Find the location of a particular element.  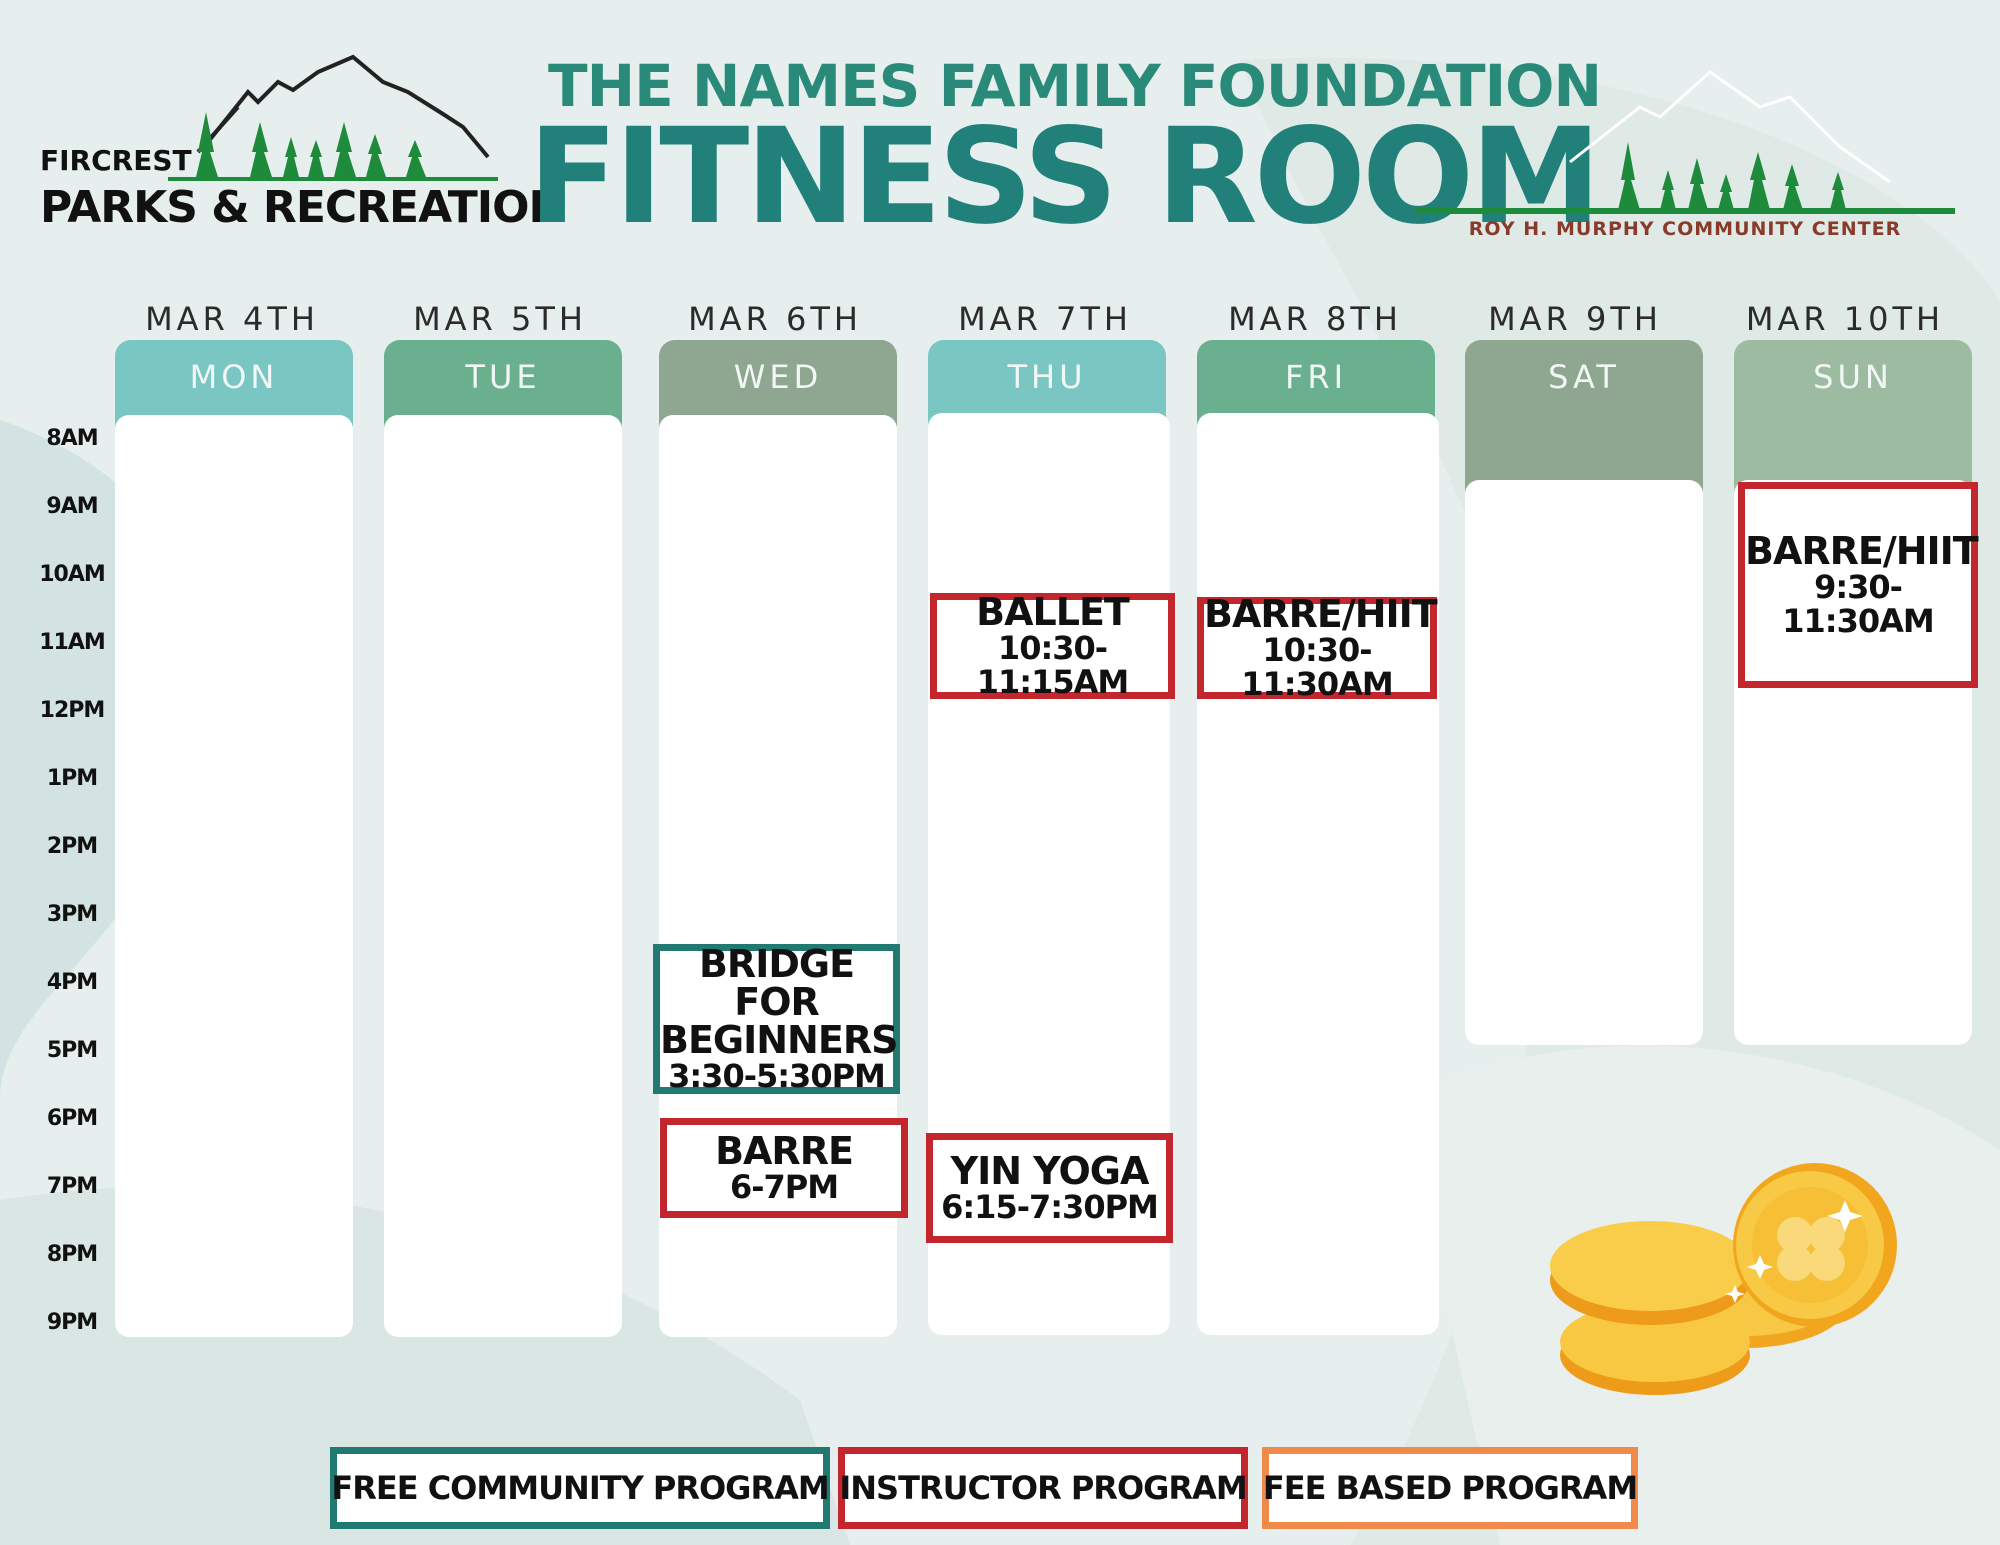

time-label: 7PM is located at coordinates (72, 1186).